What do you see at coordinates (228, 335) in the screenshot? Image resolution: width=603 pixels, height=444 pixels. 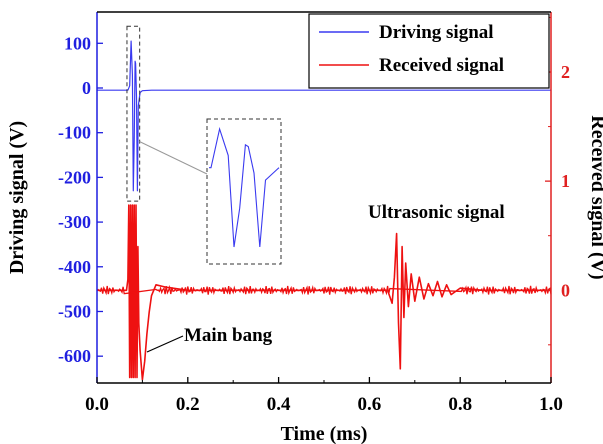 I see `annotation-main-bang: Main bang` at bounding box center [228, 335].